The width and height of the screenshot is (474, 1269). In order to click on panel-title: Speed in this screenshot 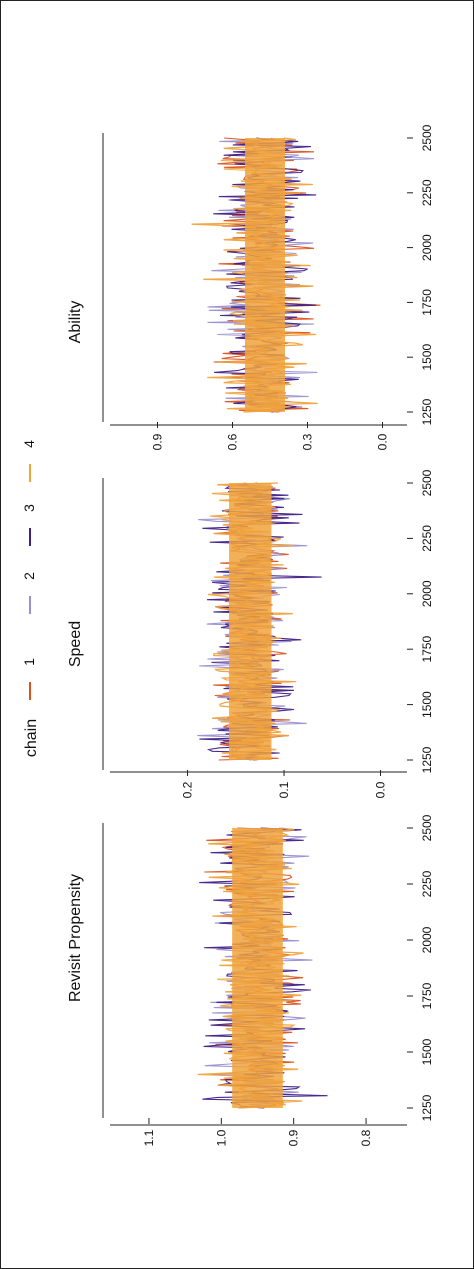, I will do `click(75, 644)`.